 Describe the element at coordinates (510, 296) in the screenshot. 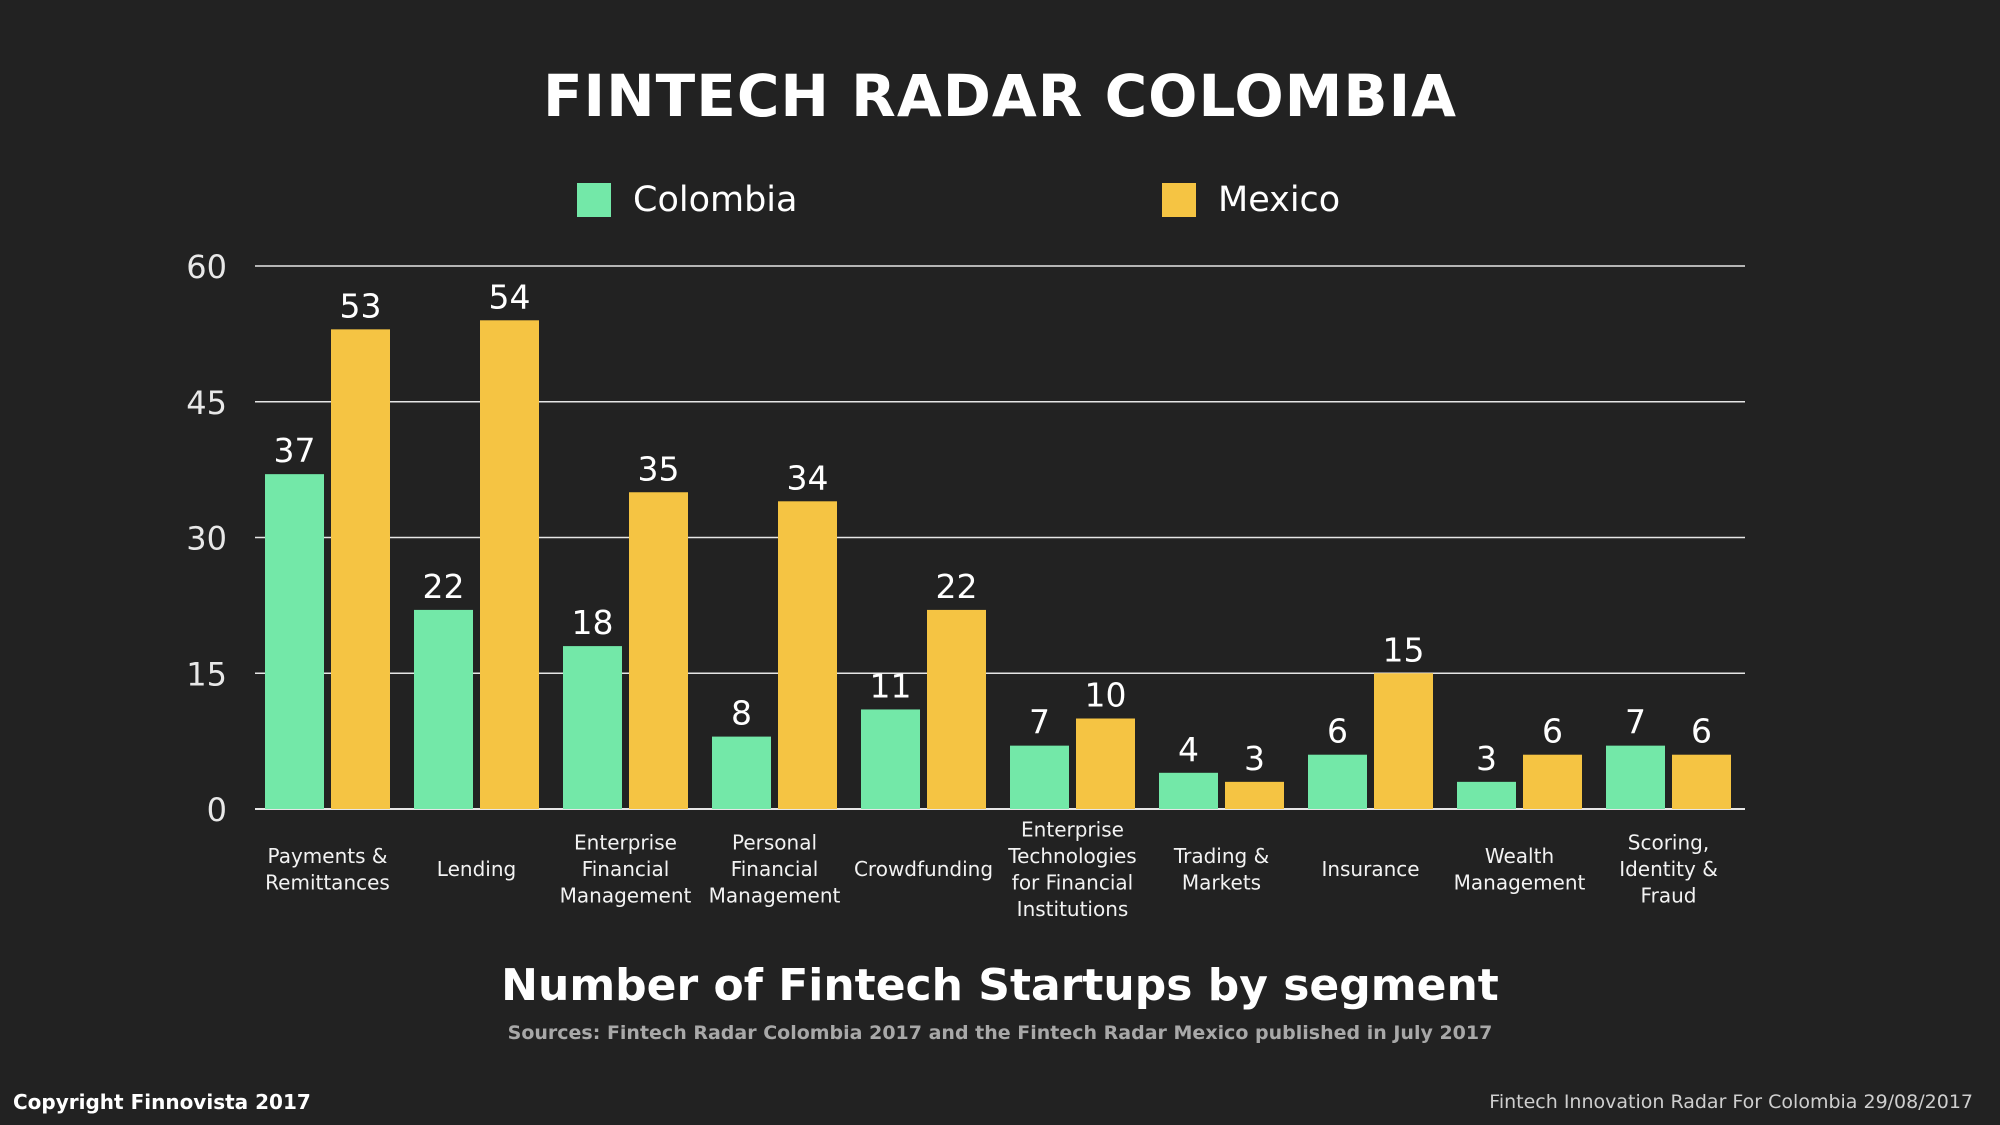

I see `data-label: 54` at that location.